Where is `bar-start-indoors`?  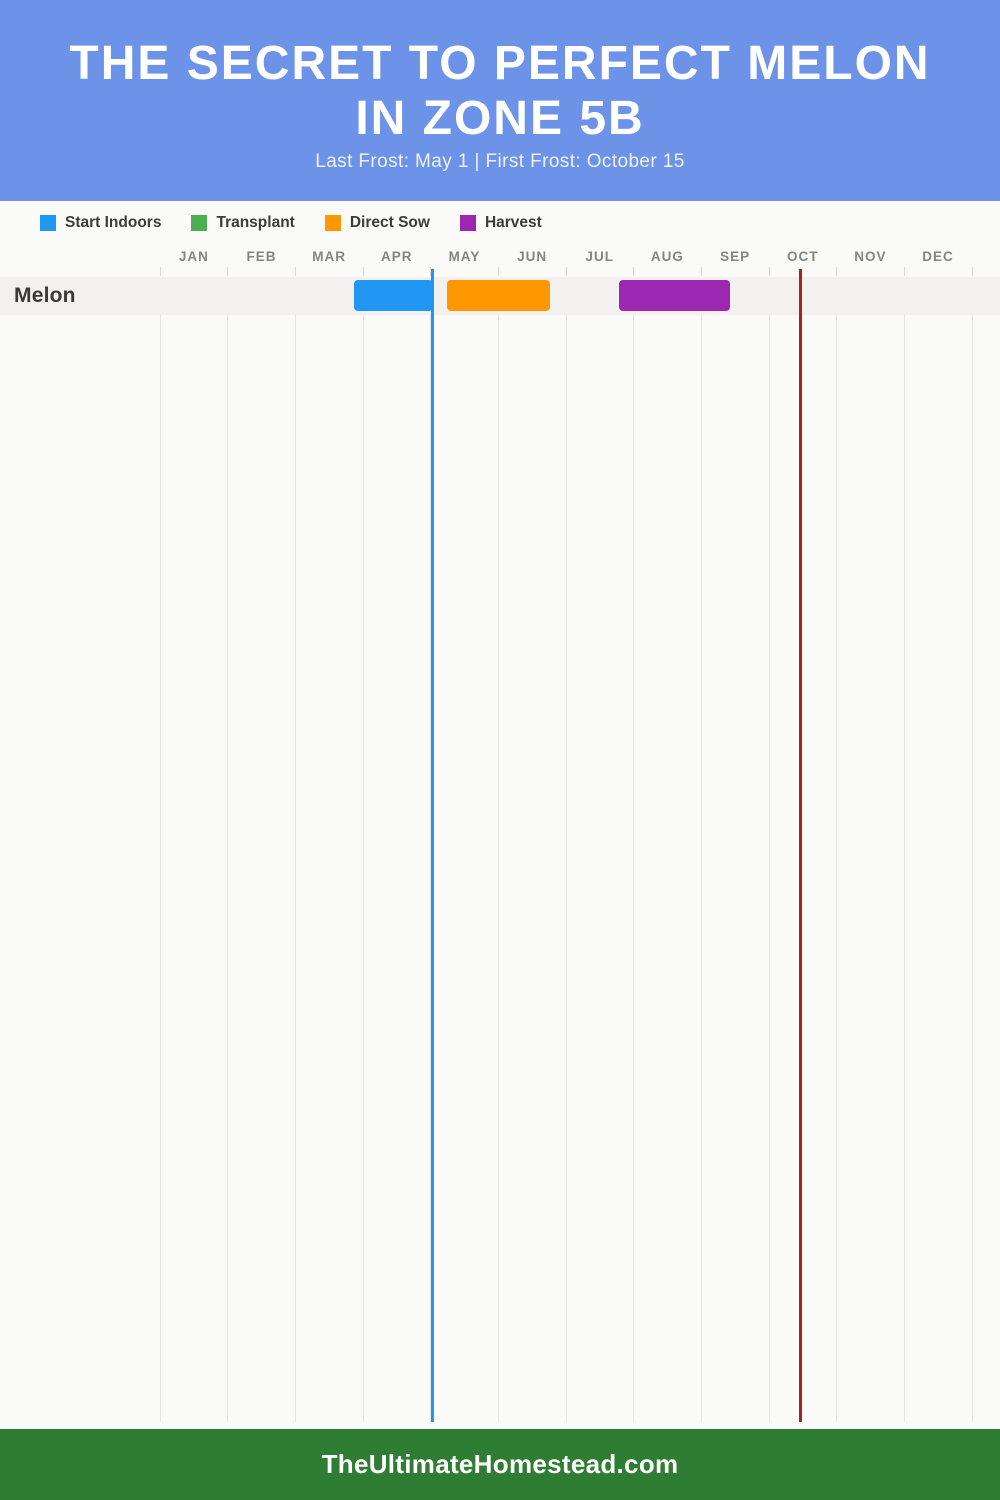 bar-start-indoors is located at coordinates (393, 295).